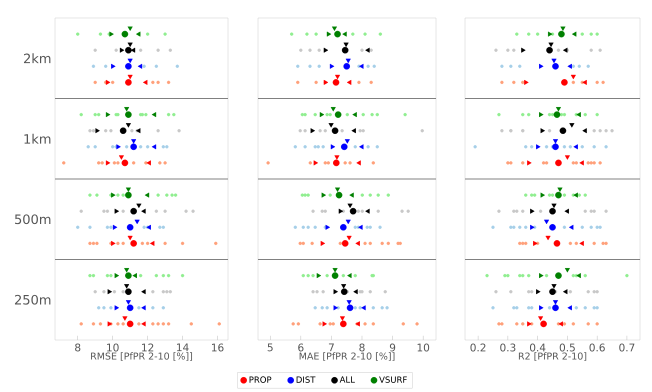 This screenshot has height=392, width=652. What do you see at coordinates (508, 348) in the screenshot?
I see `x-tick-label: 0.3` at bounding box center [508, 348].